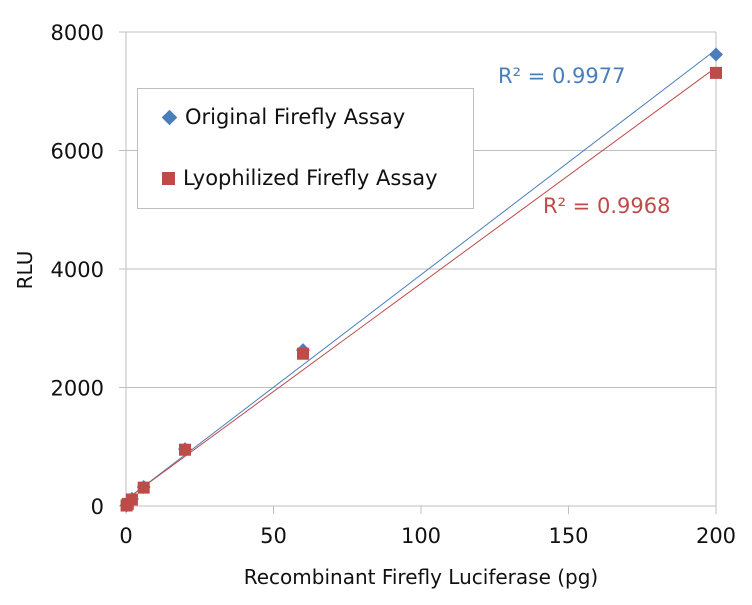 This screenshot has width=752, height=605. Describe the element at coordinates (562, 76) in the screenshot. I see `r-squared-original: R² = 0.9977` at that location.